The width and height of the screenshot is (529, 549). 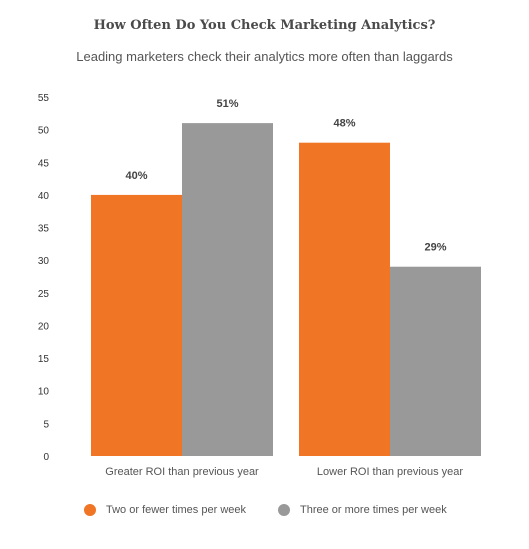 What do you see at coordinates (44, 229) in the screenshot?
I see `y-tick-label: 35` at bounding box center [44, 229].